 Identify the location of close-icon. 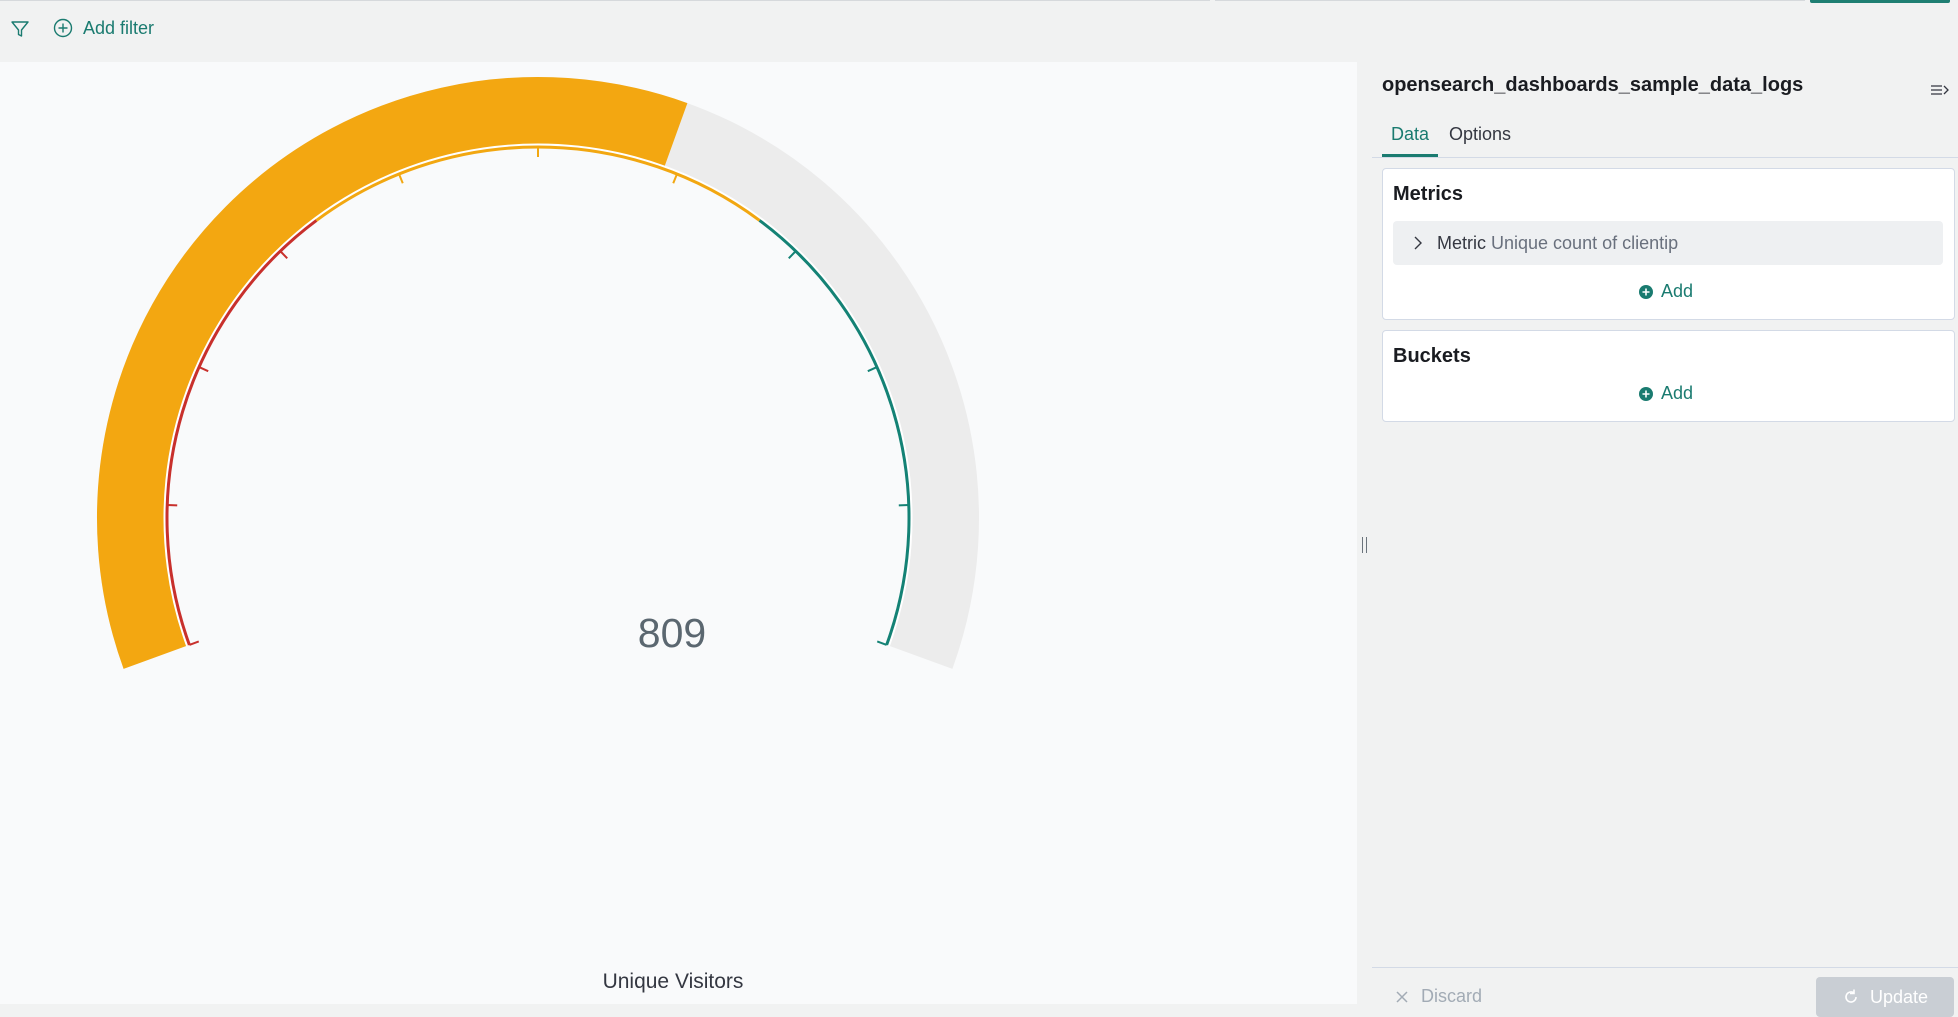
(1402, 997).